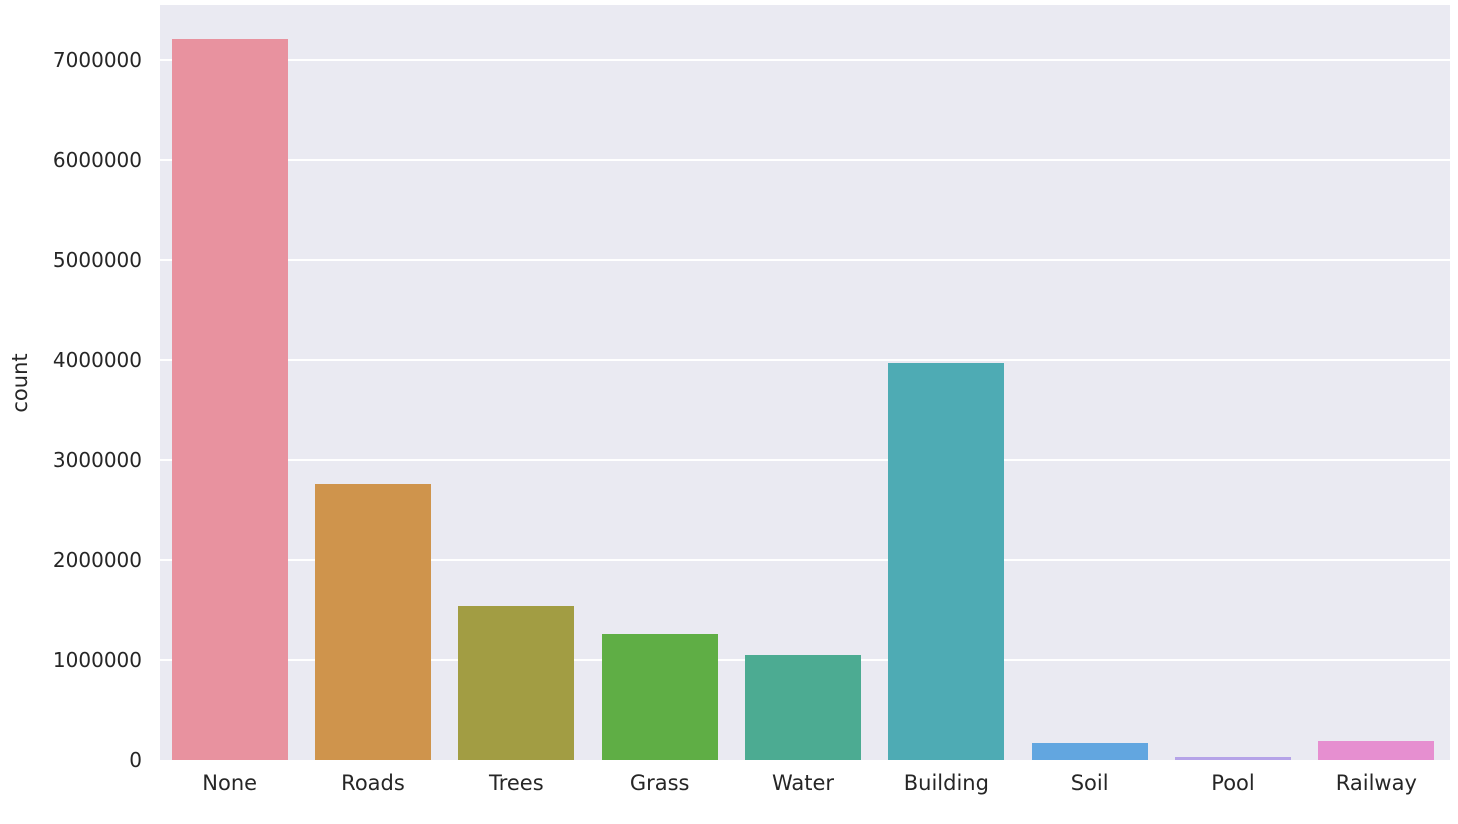 This screenshot has height=824, width=1458. What do you see at coordinates (946, 561) in the screenshot?
I see `bar-building` at bounding box center [946, 561].